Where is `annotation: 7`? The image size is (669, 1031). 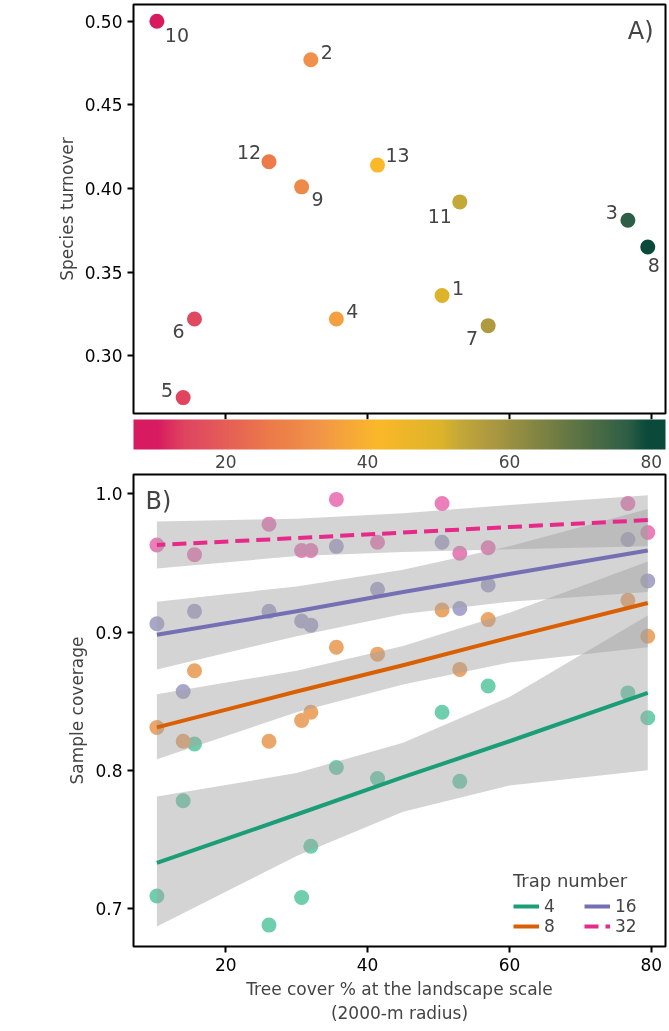 annotation: 7 is located at coordinates (472, 337).